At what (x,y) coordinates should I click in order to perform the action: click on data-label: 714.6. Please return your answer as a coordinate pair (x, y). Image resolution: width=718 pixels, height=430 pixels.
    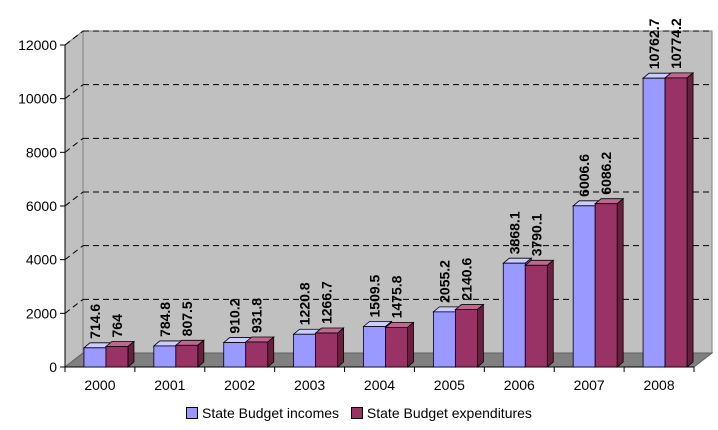
    Looking at the image, I should click on (95, 321).